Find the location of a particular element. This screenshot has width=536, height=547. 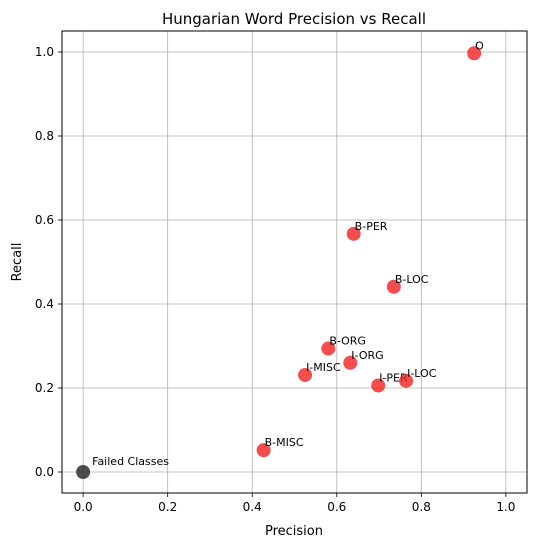

y-axis-label: Recall is located at coordinates (17, 262).